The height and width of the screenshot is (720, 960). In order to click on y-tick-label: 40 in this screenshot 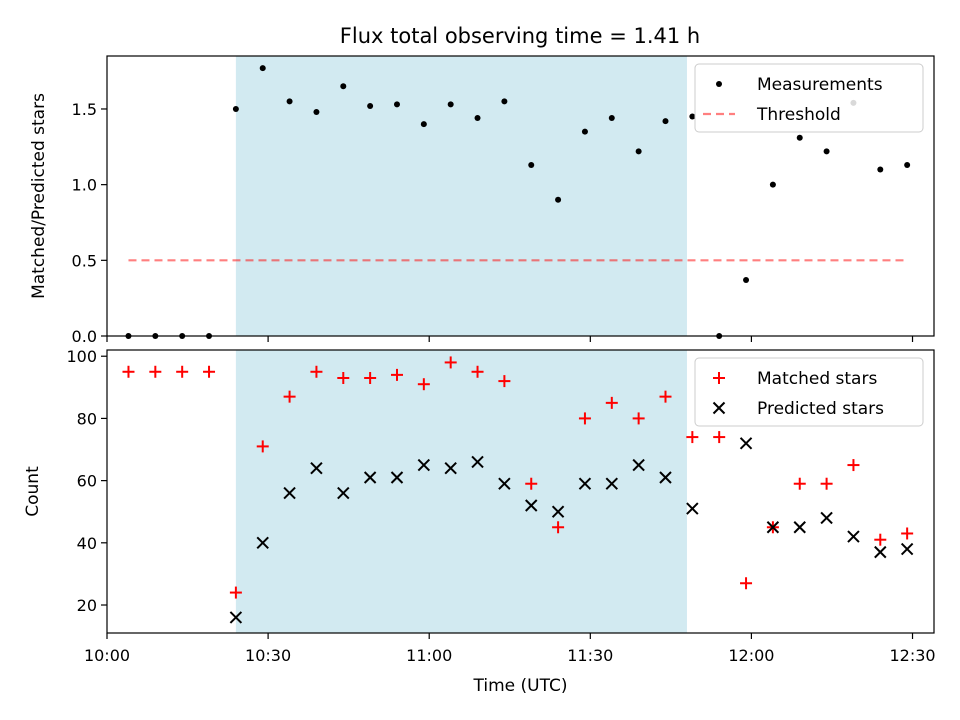, I will do `click(87, 543)`.